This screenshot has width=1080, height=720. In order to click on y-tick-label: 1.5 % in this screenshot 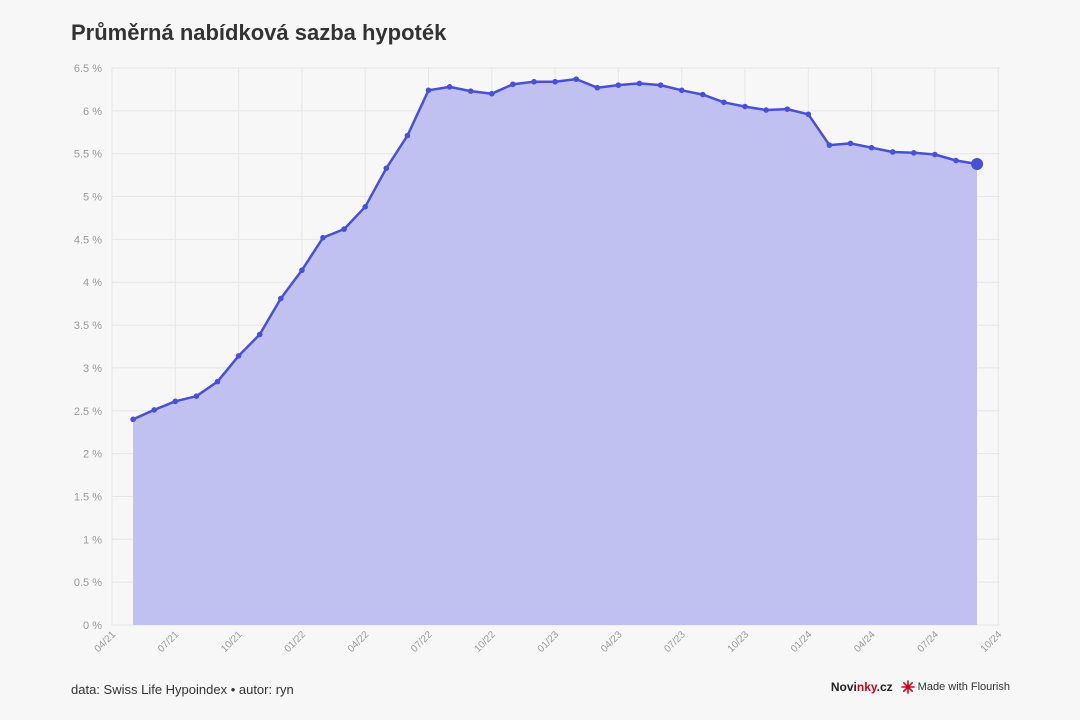, I will do `click(88, 497)`.